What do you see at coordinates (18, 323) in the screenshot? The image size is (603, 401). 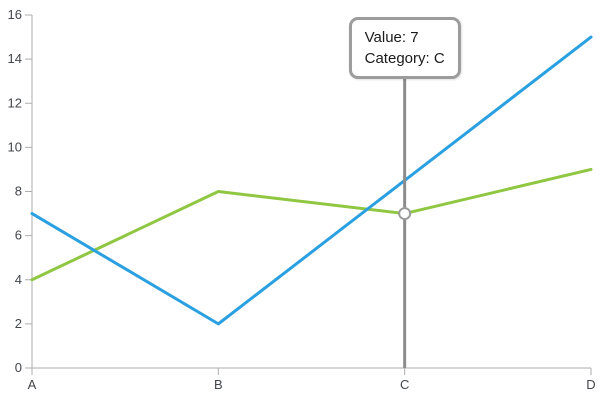 I see `y-axis-label: 2` at bounding box center [18, 323].